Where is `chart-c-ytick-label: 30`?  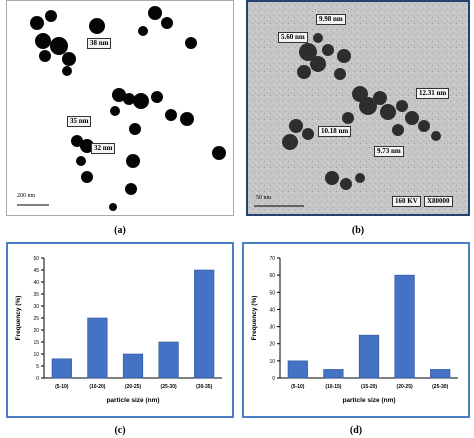
chart-c-ytick-label: 30 is located at coordinates (36, 307).